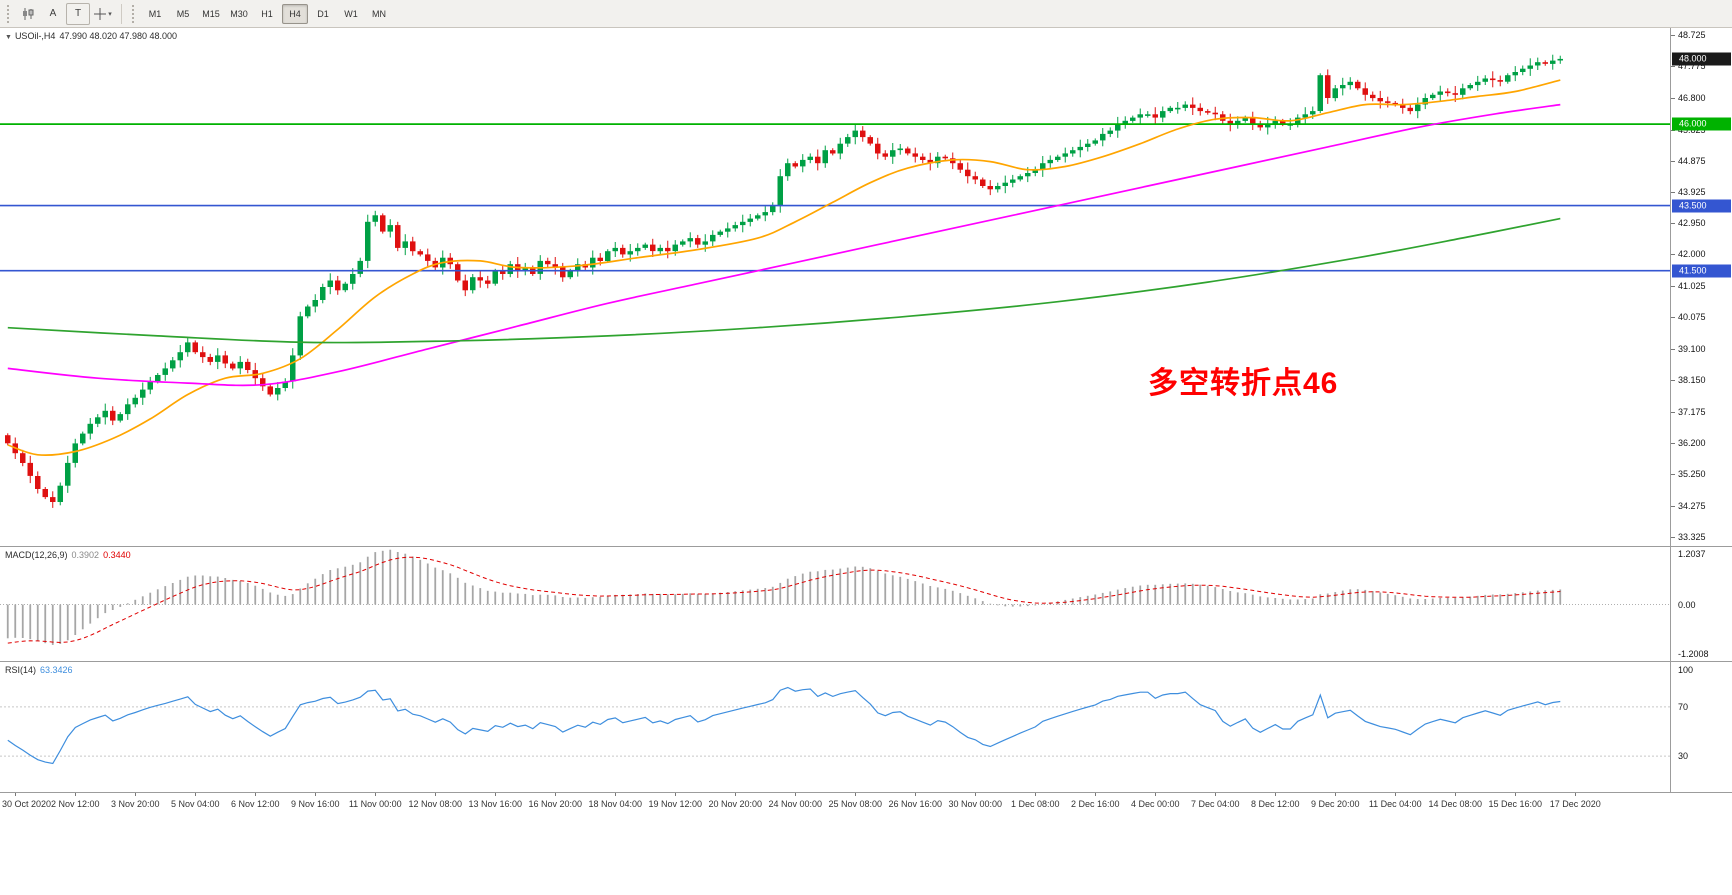  What do you see at coordinates (379, 13) in the screenshot?
I see `timeframe-MN: MN` at bounding box center [379, 13].